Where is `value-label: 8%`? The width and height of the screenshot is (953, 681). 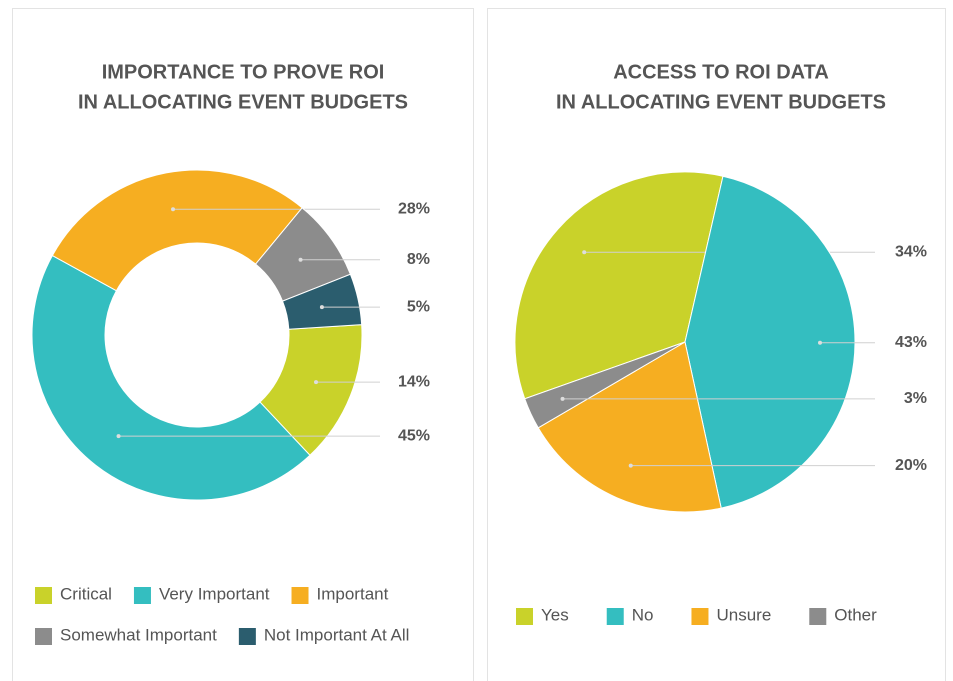
value-label: 8% is located at coordinates (418, 259).